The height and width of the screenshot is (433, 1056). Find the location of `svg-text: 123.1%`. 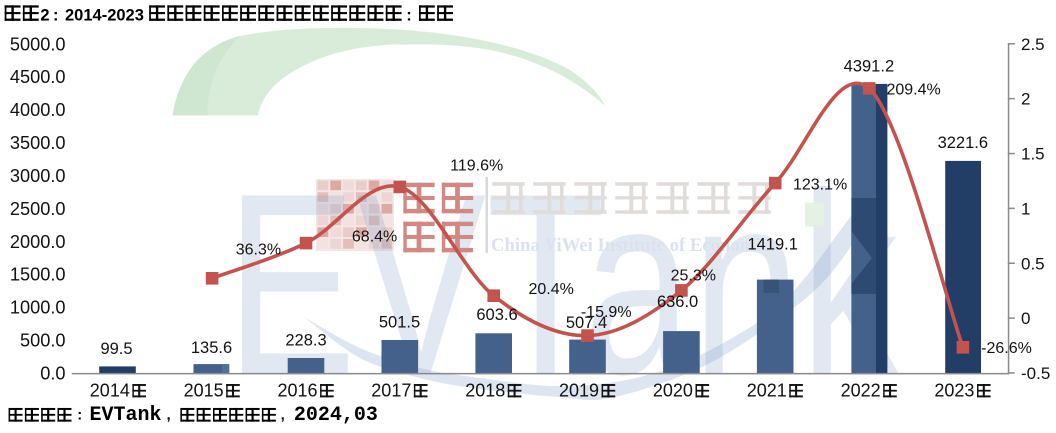

svg-text: 123.1% is located at coordinates (820, 184).